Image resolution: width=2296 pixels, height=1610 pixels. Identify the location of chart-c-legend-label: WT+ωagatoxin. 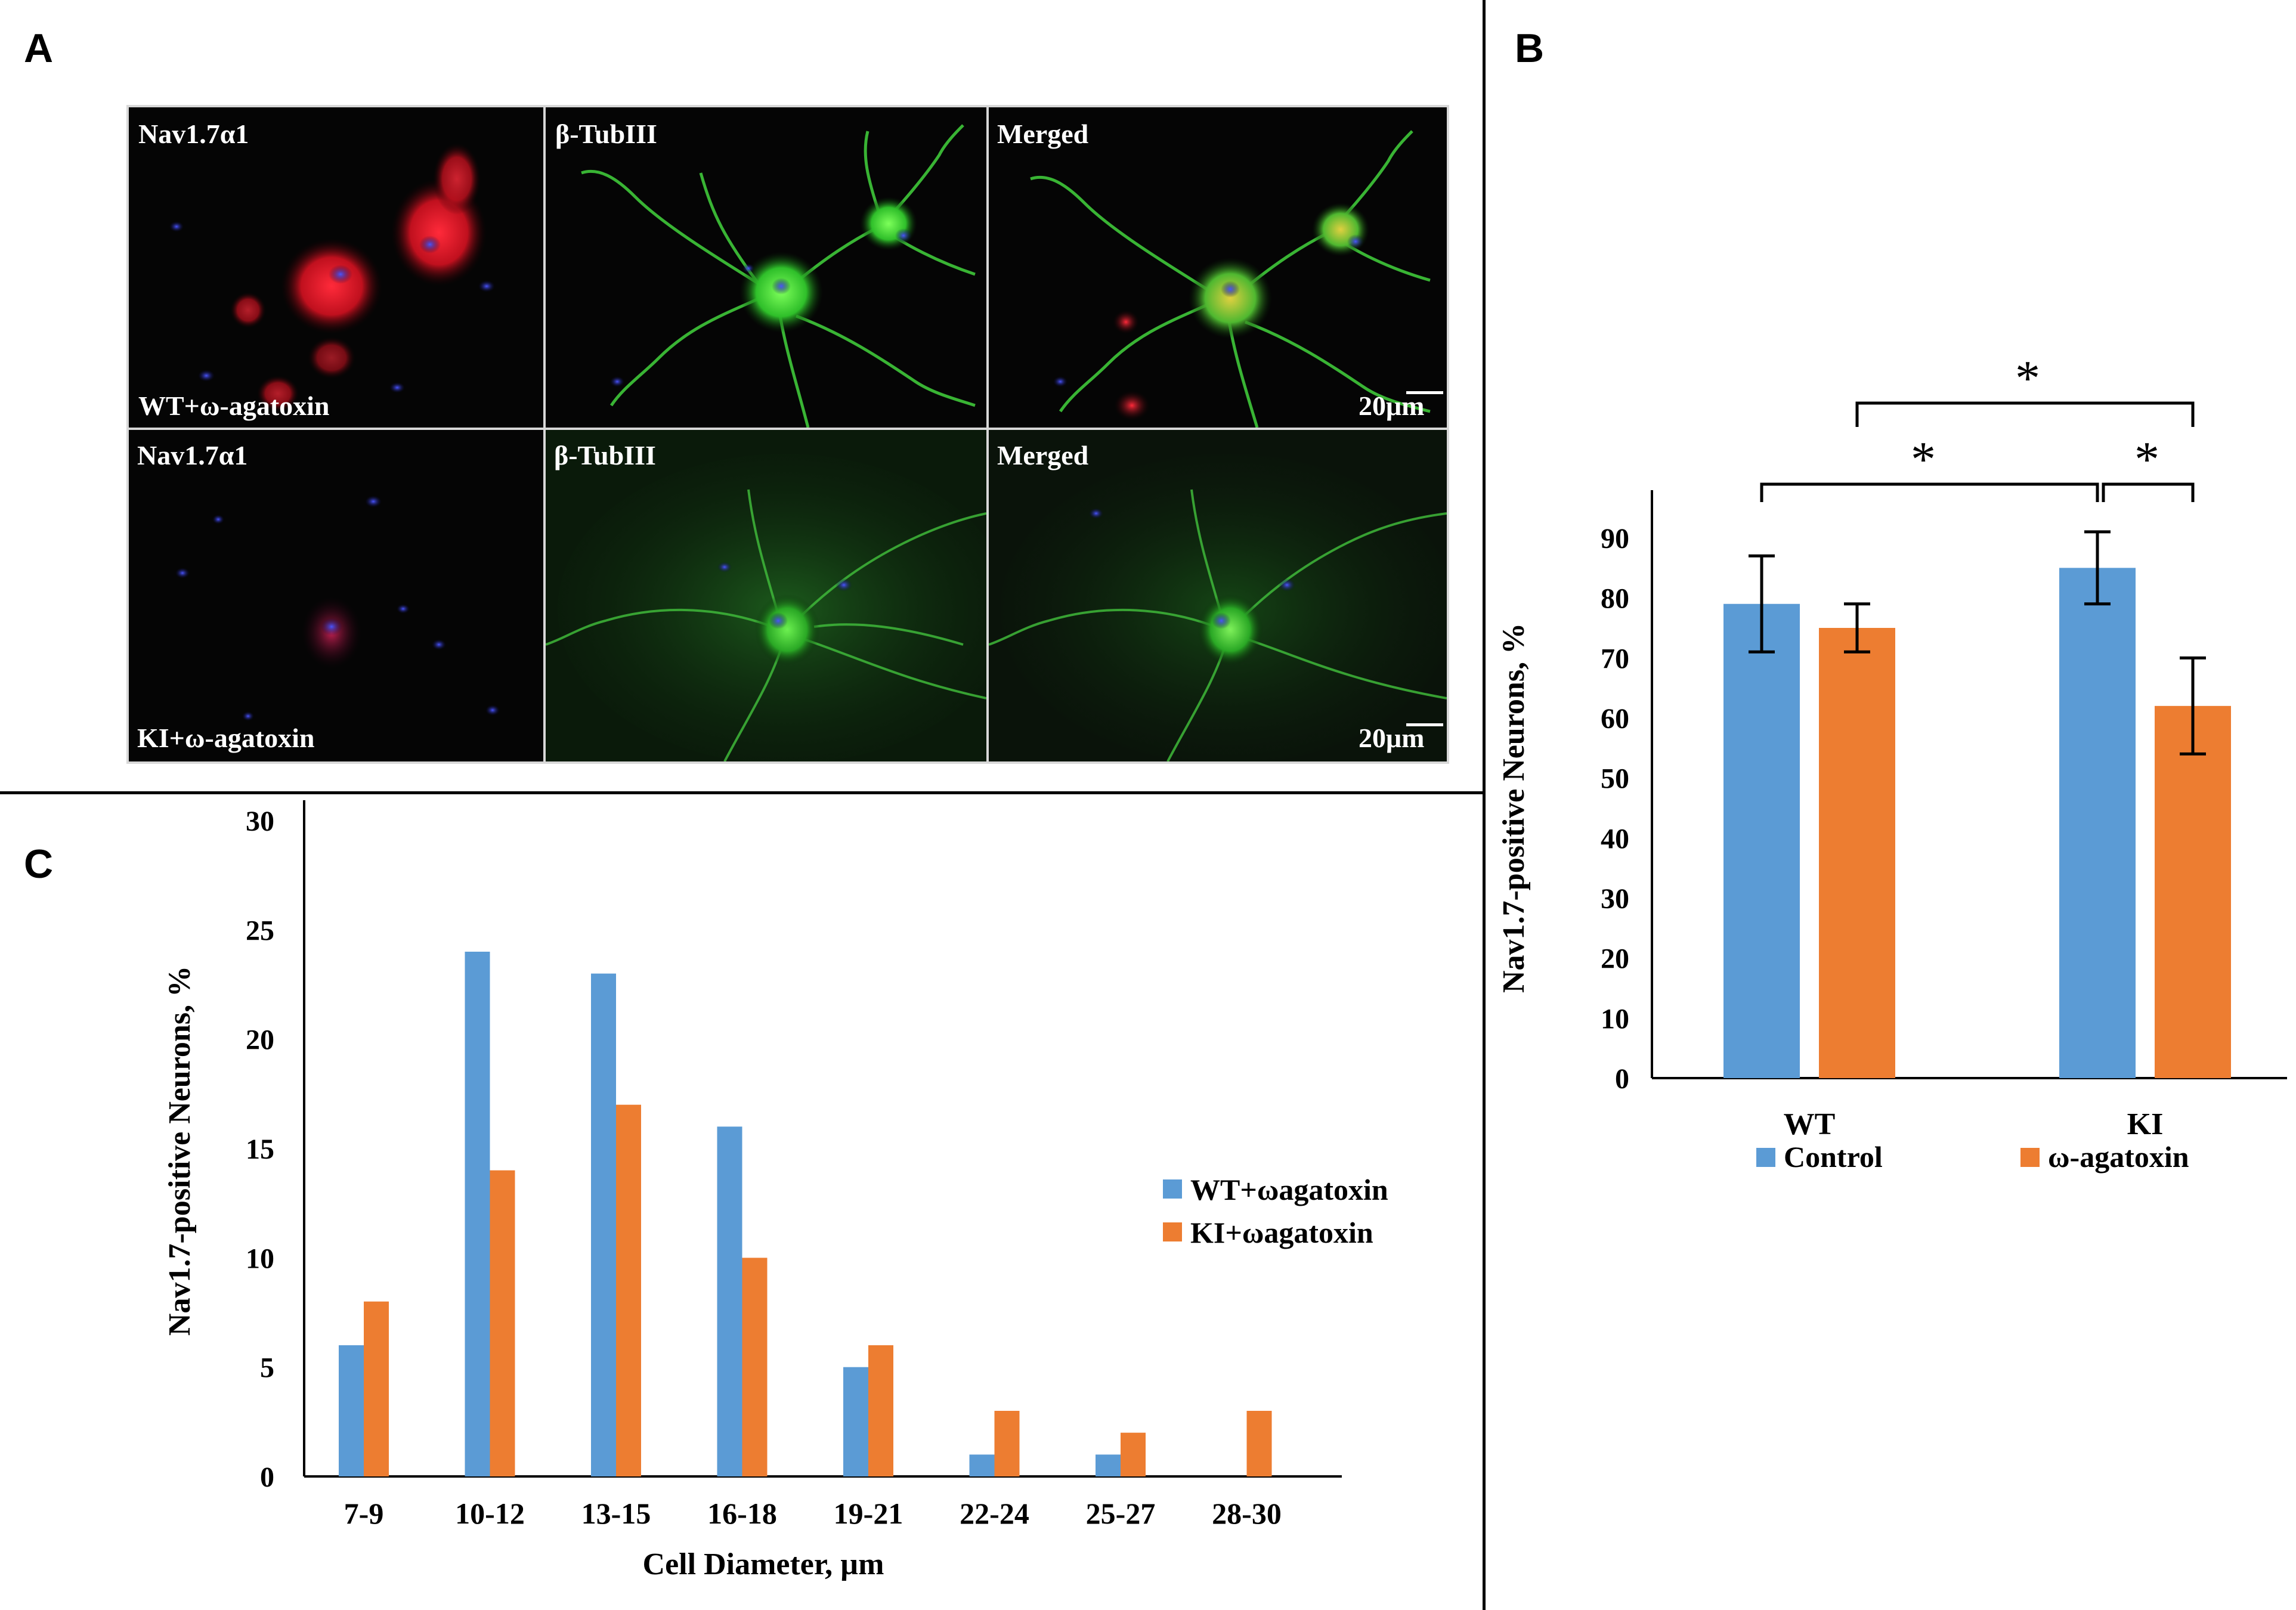
(1289, 1189).